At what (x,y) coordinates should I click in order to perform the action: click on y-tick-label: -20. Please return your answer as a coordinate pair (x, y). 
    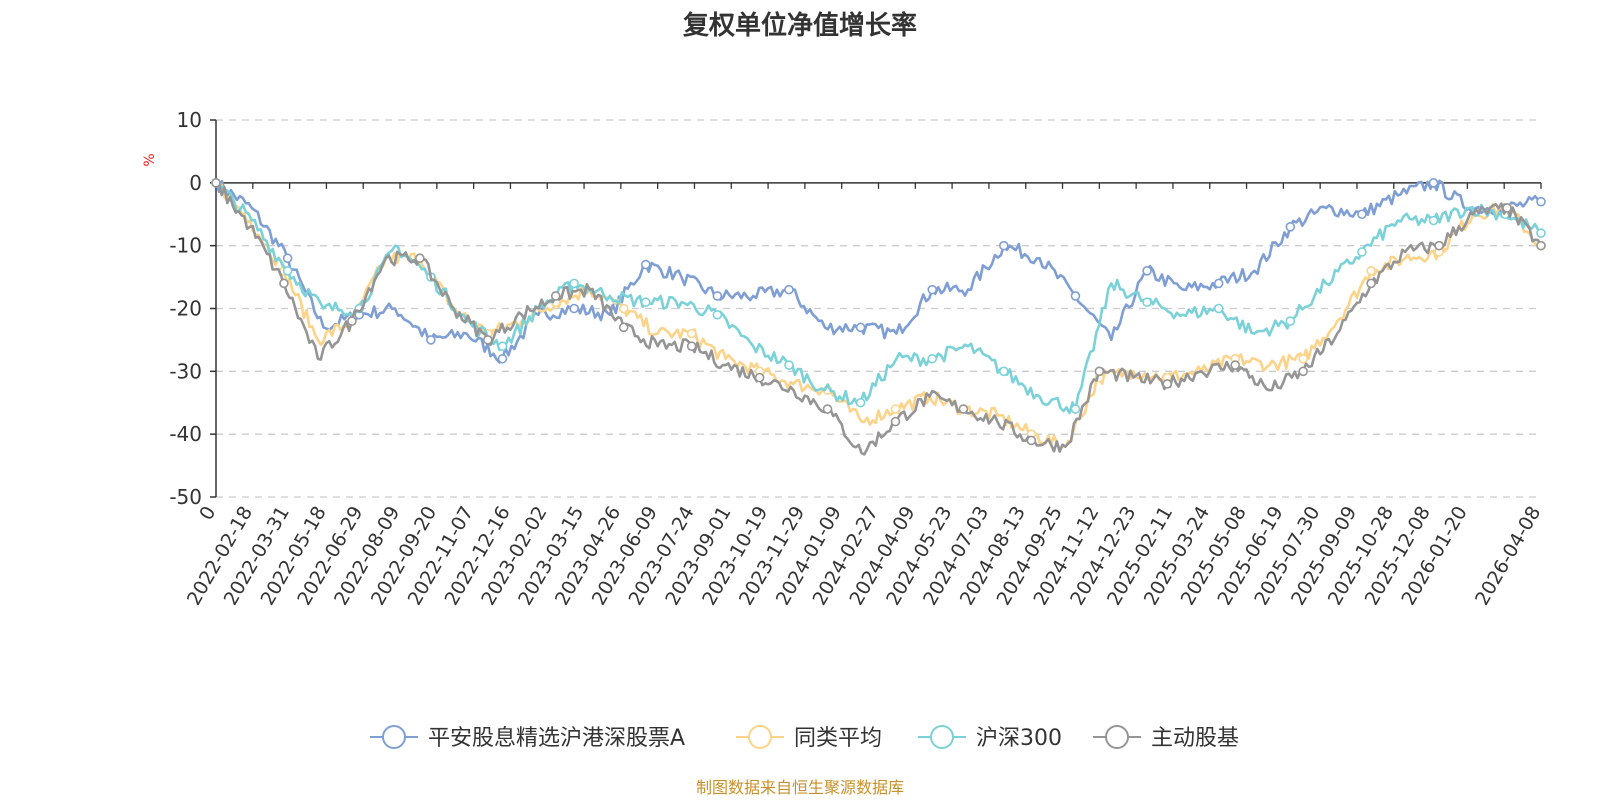
    Looking at the image, I should click on (185, 309).